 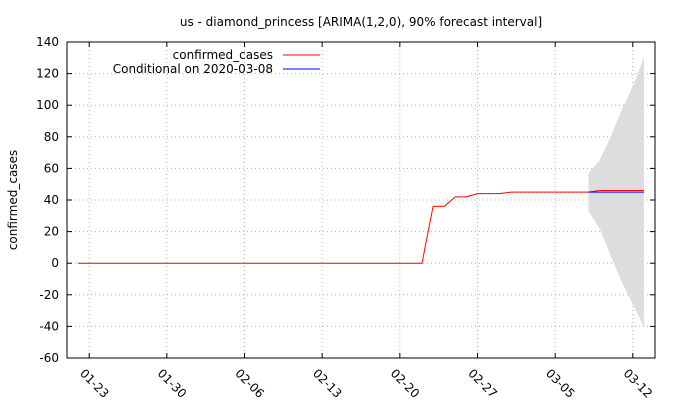 I want to click on y-tick-label: -20, so click(x=49, y=295).